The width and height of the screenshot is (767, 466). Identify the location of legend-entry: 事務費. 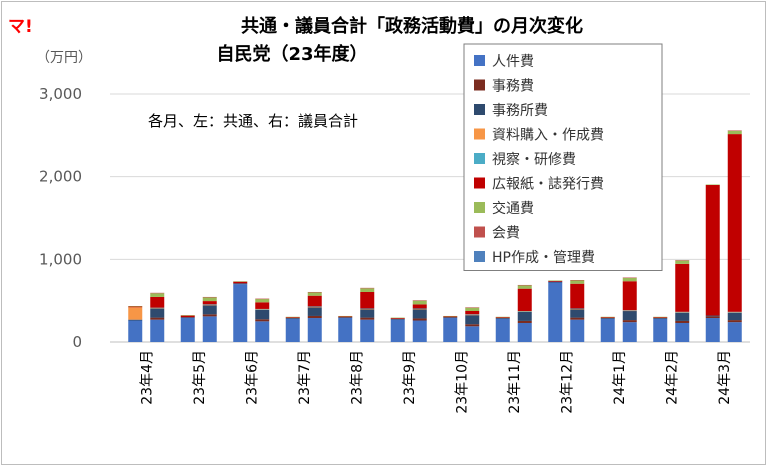
(513, 87).